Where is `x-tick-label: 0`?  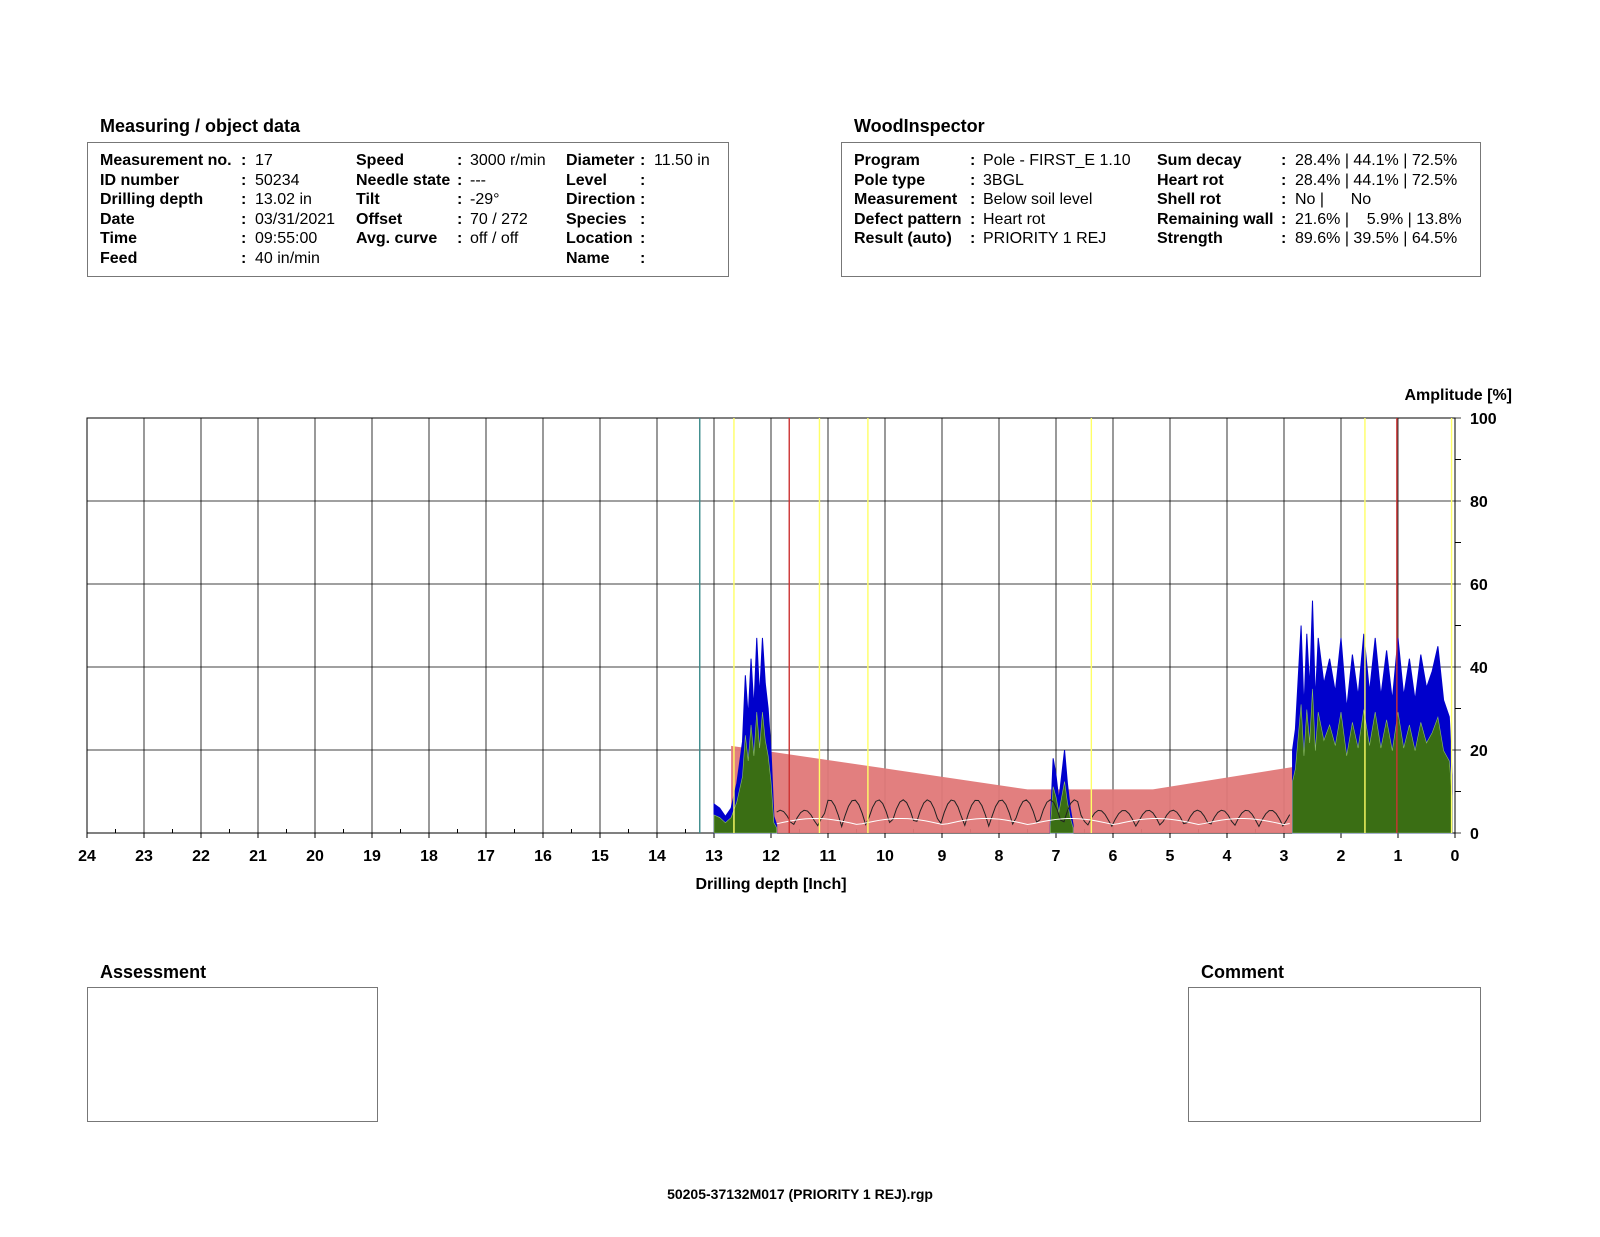 x-tick-label: 0 is located at coordinates (1455, 856).